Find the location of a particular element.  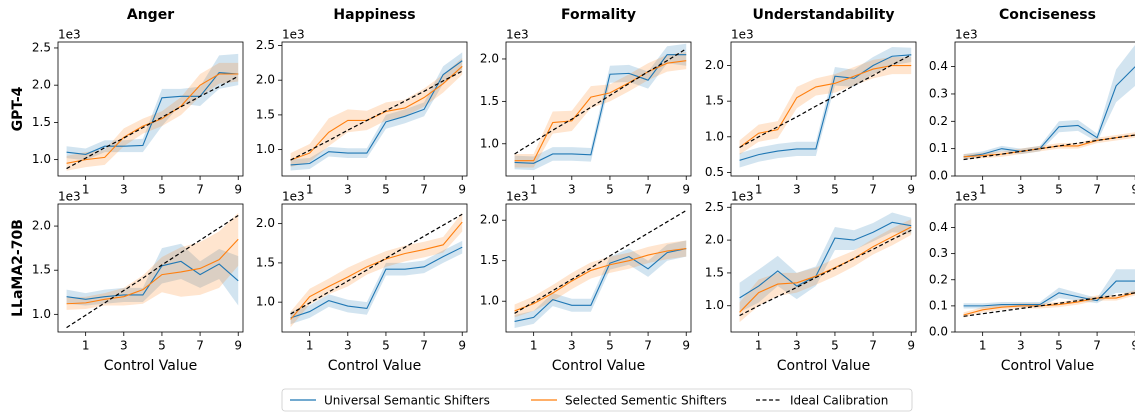

panel: 0.0 0.1 0.2 0.3 0.4 1 3 5 7 9 1e3 Control Value is located at coordinates (1032, 282).